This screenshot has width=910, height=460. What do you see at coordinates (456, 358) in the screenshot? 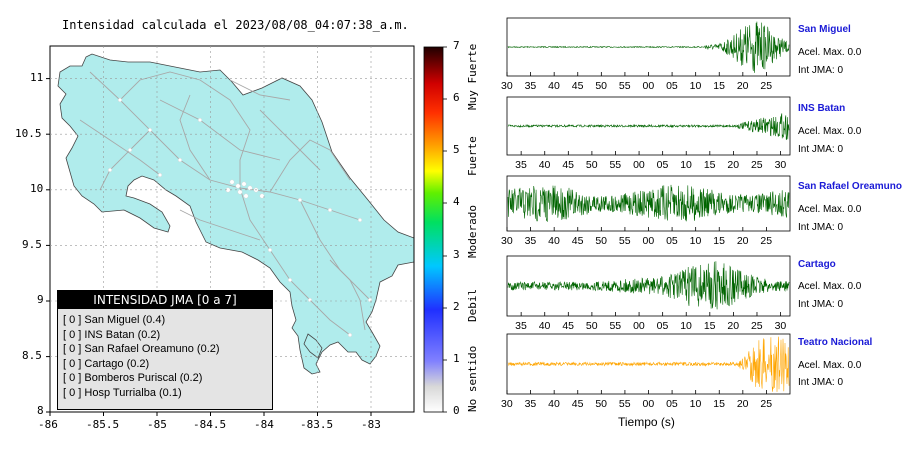
I see `colorbar-tick: 1` at bounding box center [456, 358].